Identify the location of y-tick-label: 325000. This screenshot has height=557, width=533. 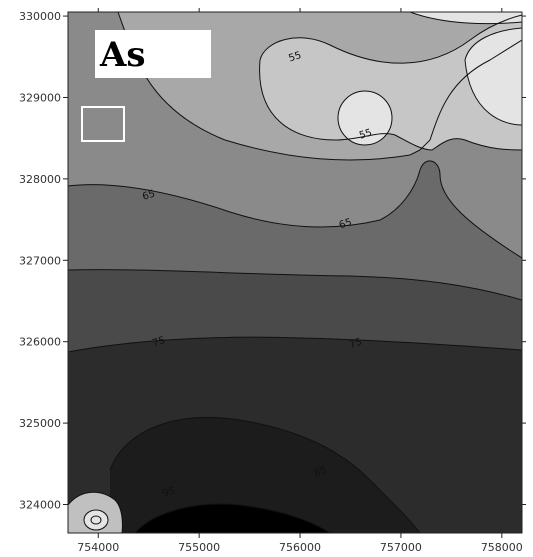
(40, 423).